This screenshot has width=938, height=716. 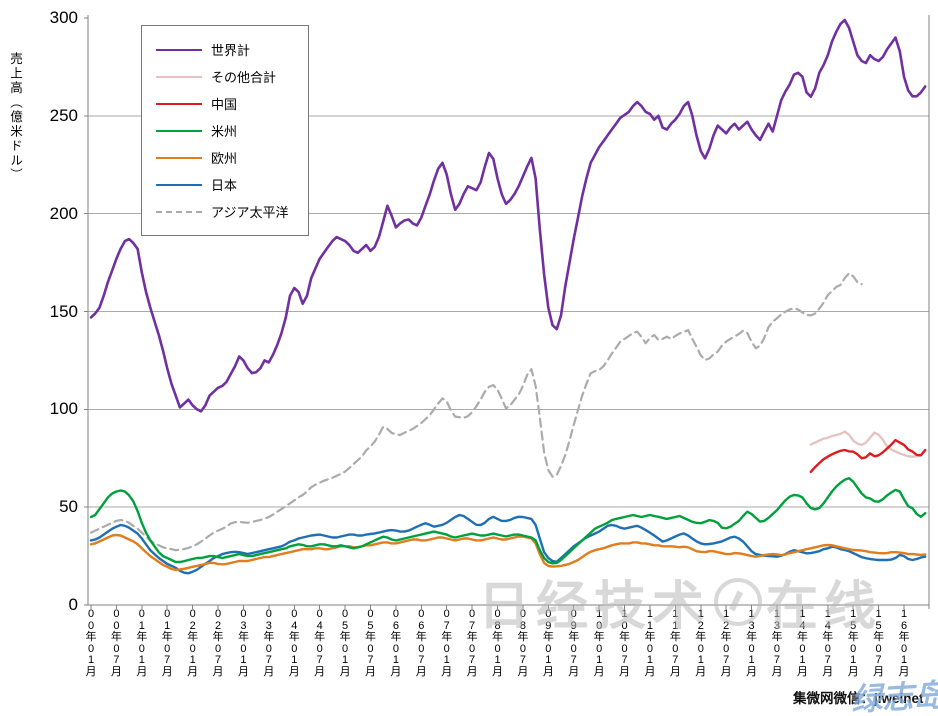 What do you see at coordinates (73, 604) in the screenshot?
I see `y-tick-label: 0` at bounding box center [73, 604].